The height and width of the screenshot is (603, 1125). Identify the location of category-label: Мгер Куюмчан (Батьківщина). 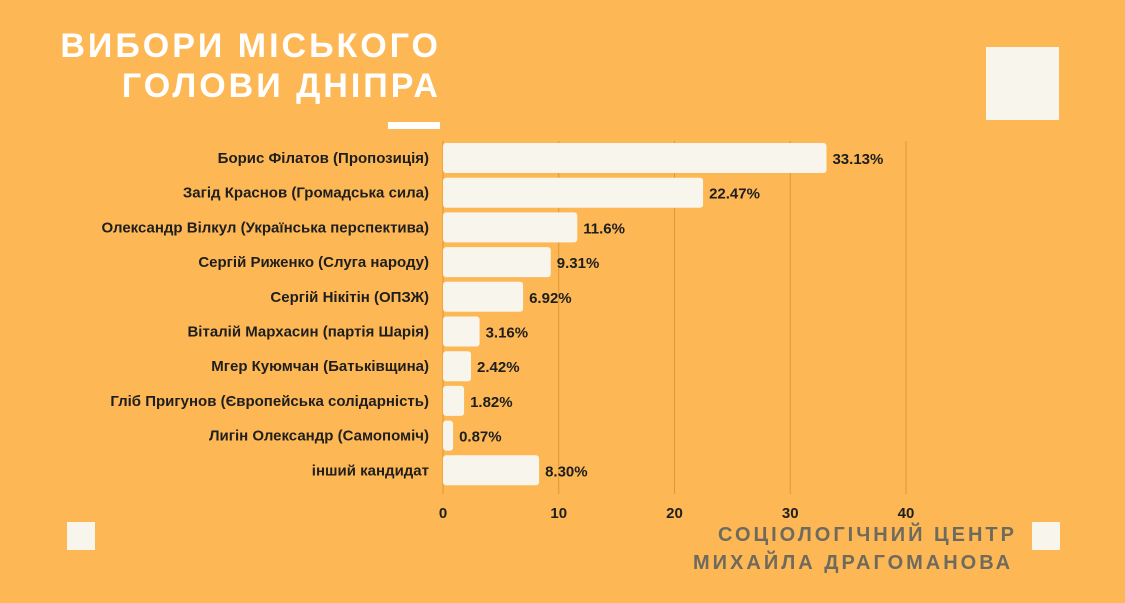
(320, 366).